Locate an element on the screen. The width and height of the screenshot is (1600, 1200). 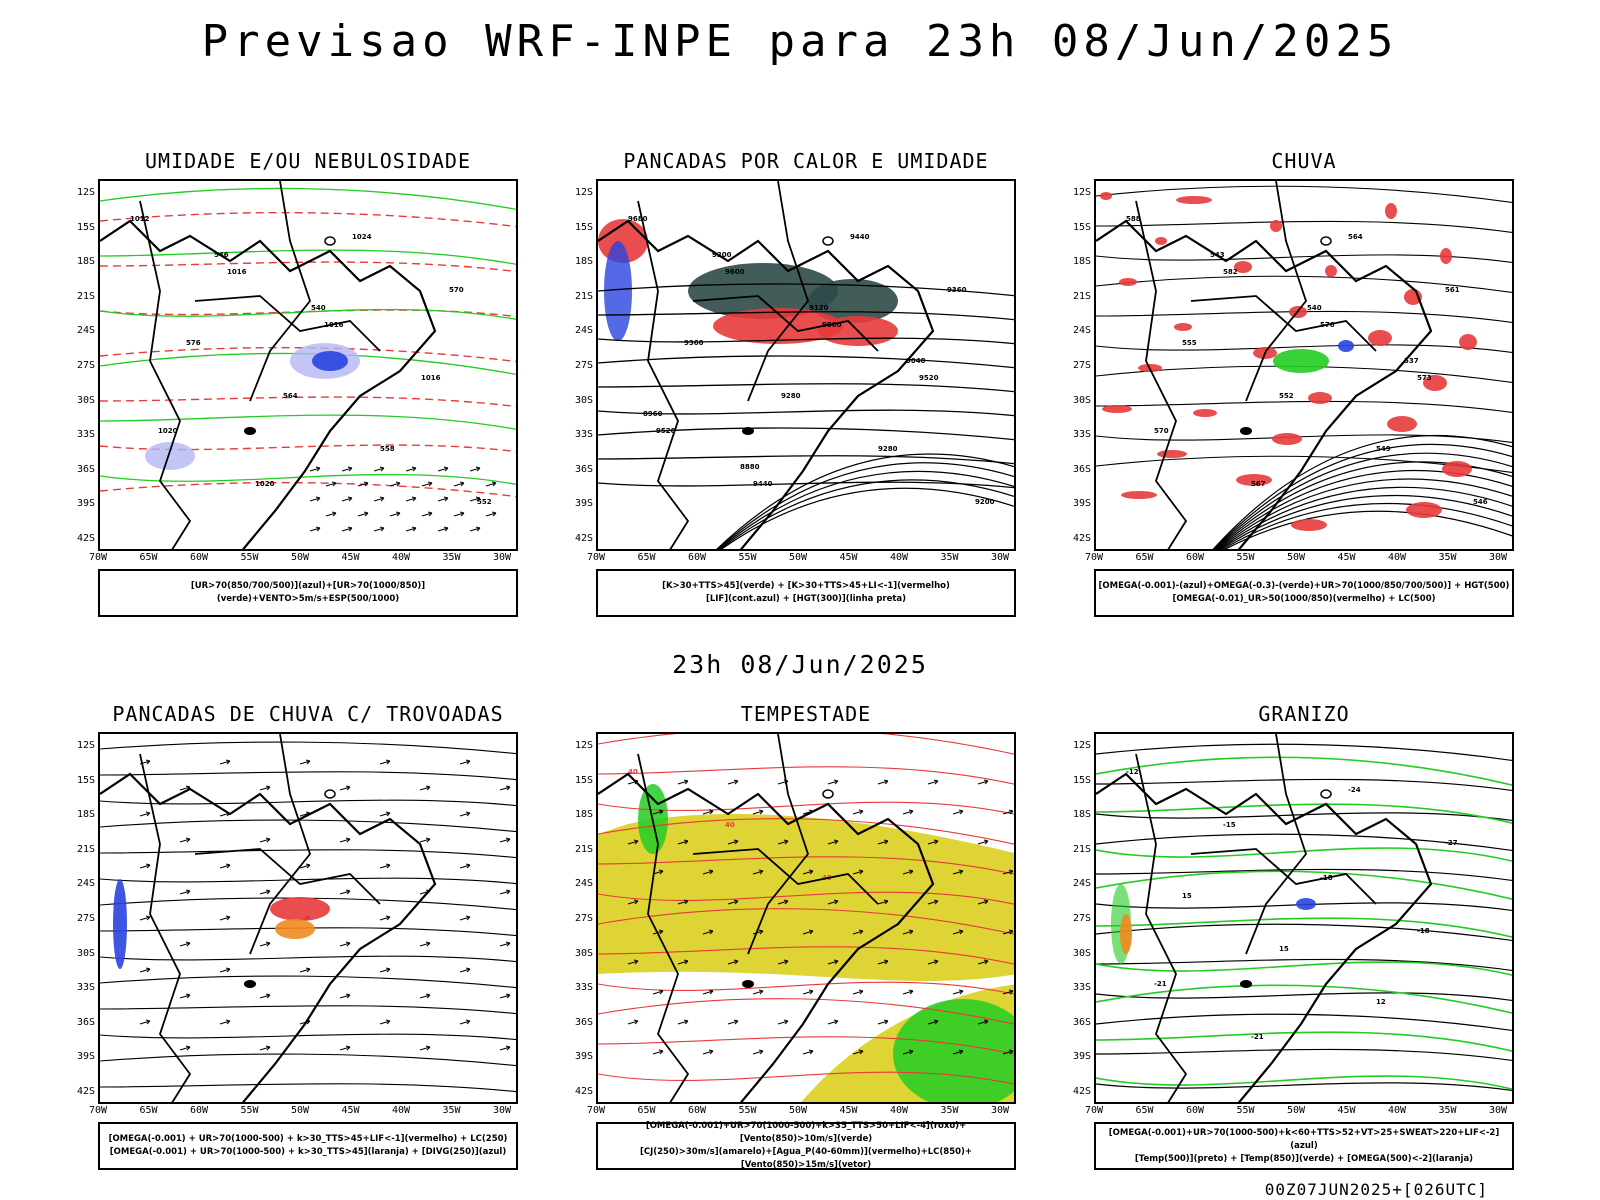
latitude-label: 27S is located at coordinates (1081, 918).